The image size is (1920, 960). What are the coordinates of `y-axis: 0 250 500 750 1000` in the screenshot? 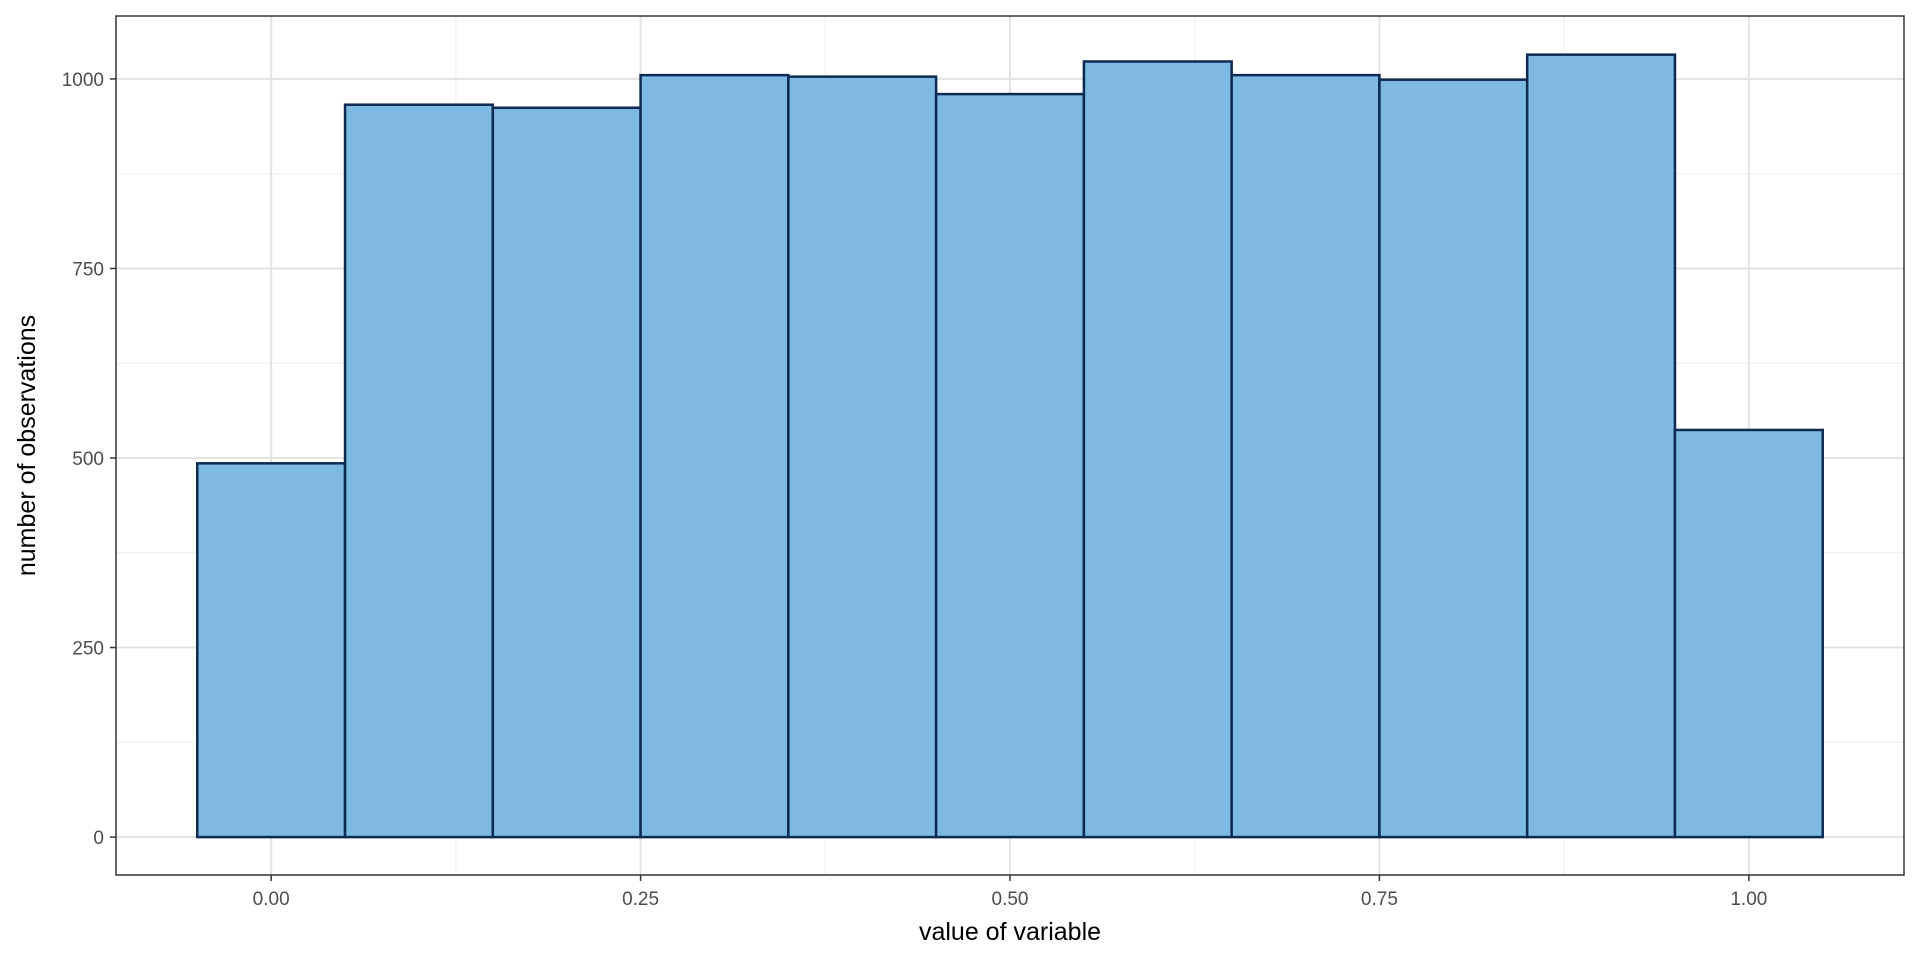 It's located at (89, 459).